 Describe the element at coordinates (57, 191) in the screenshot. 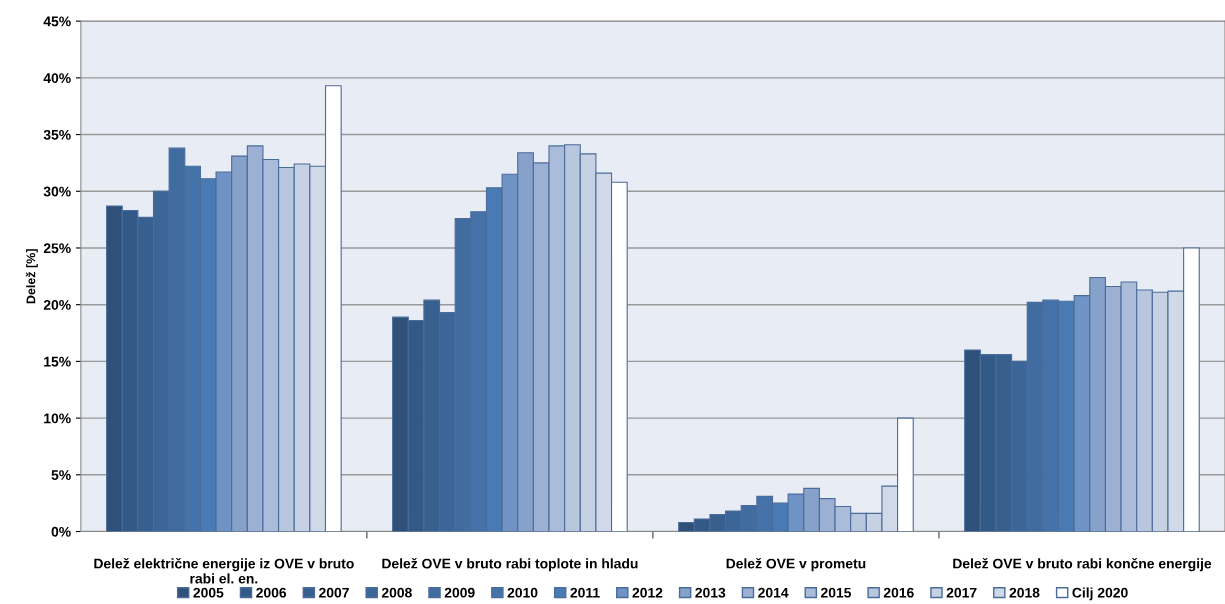

I see `y-tick-label: 30%` at that location.